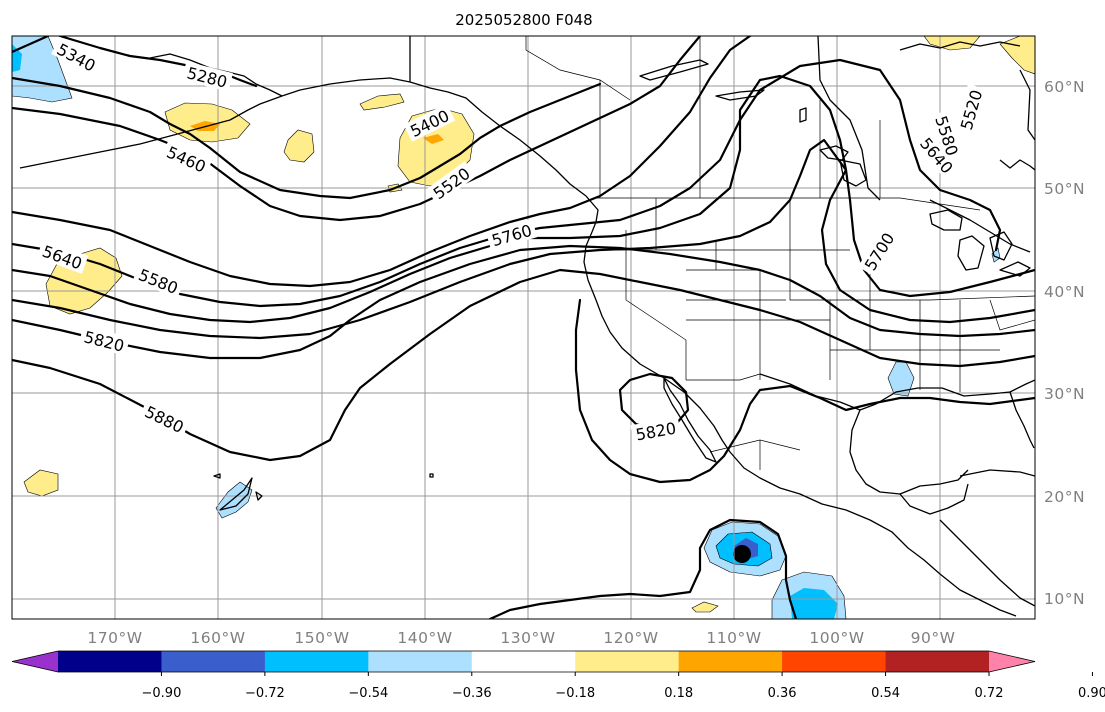  I want to click on lat-tick-label: 50°N, so click(1064, 189).